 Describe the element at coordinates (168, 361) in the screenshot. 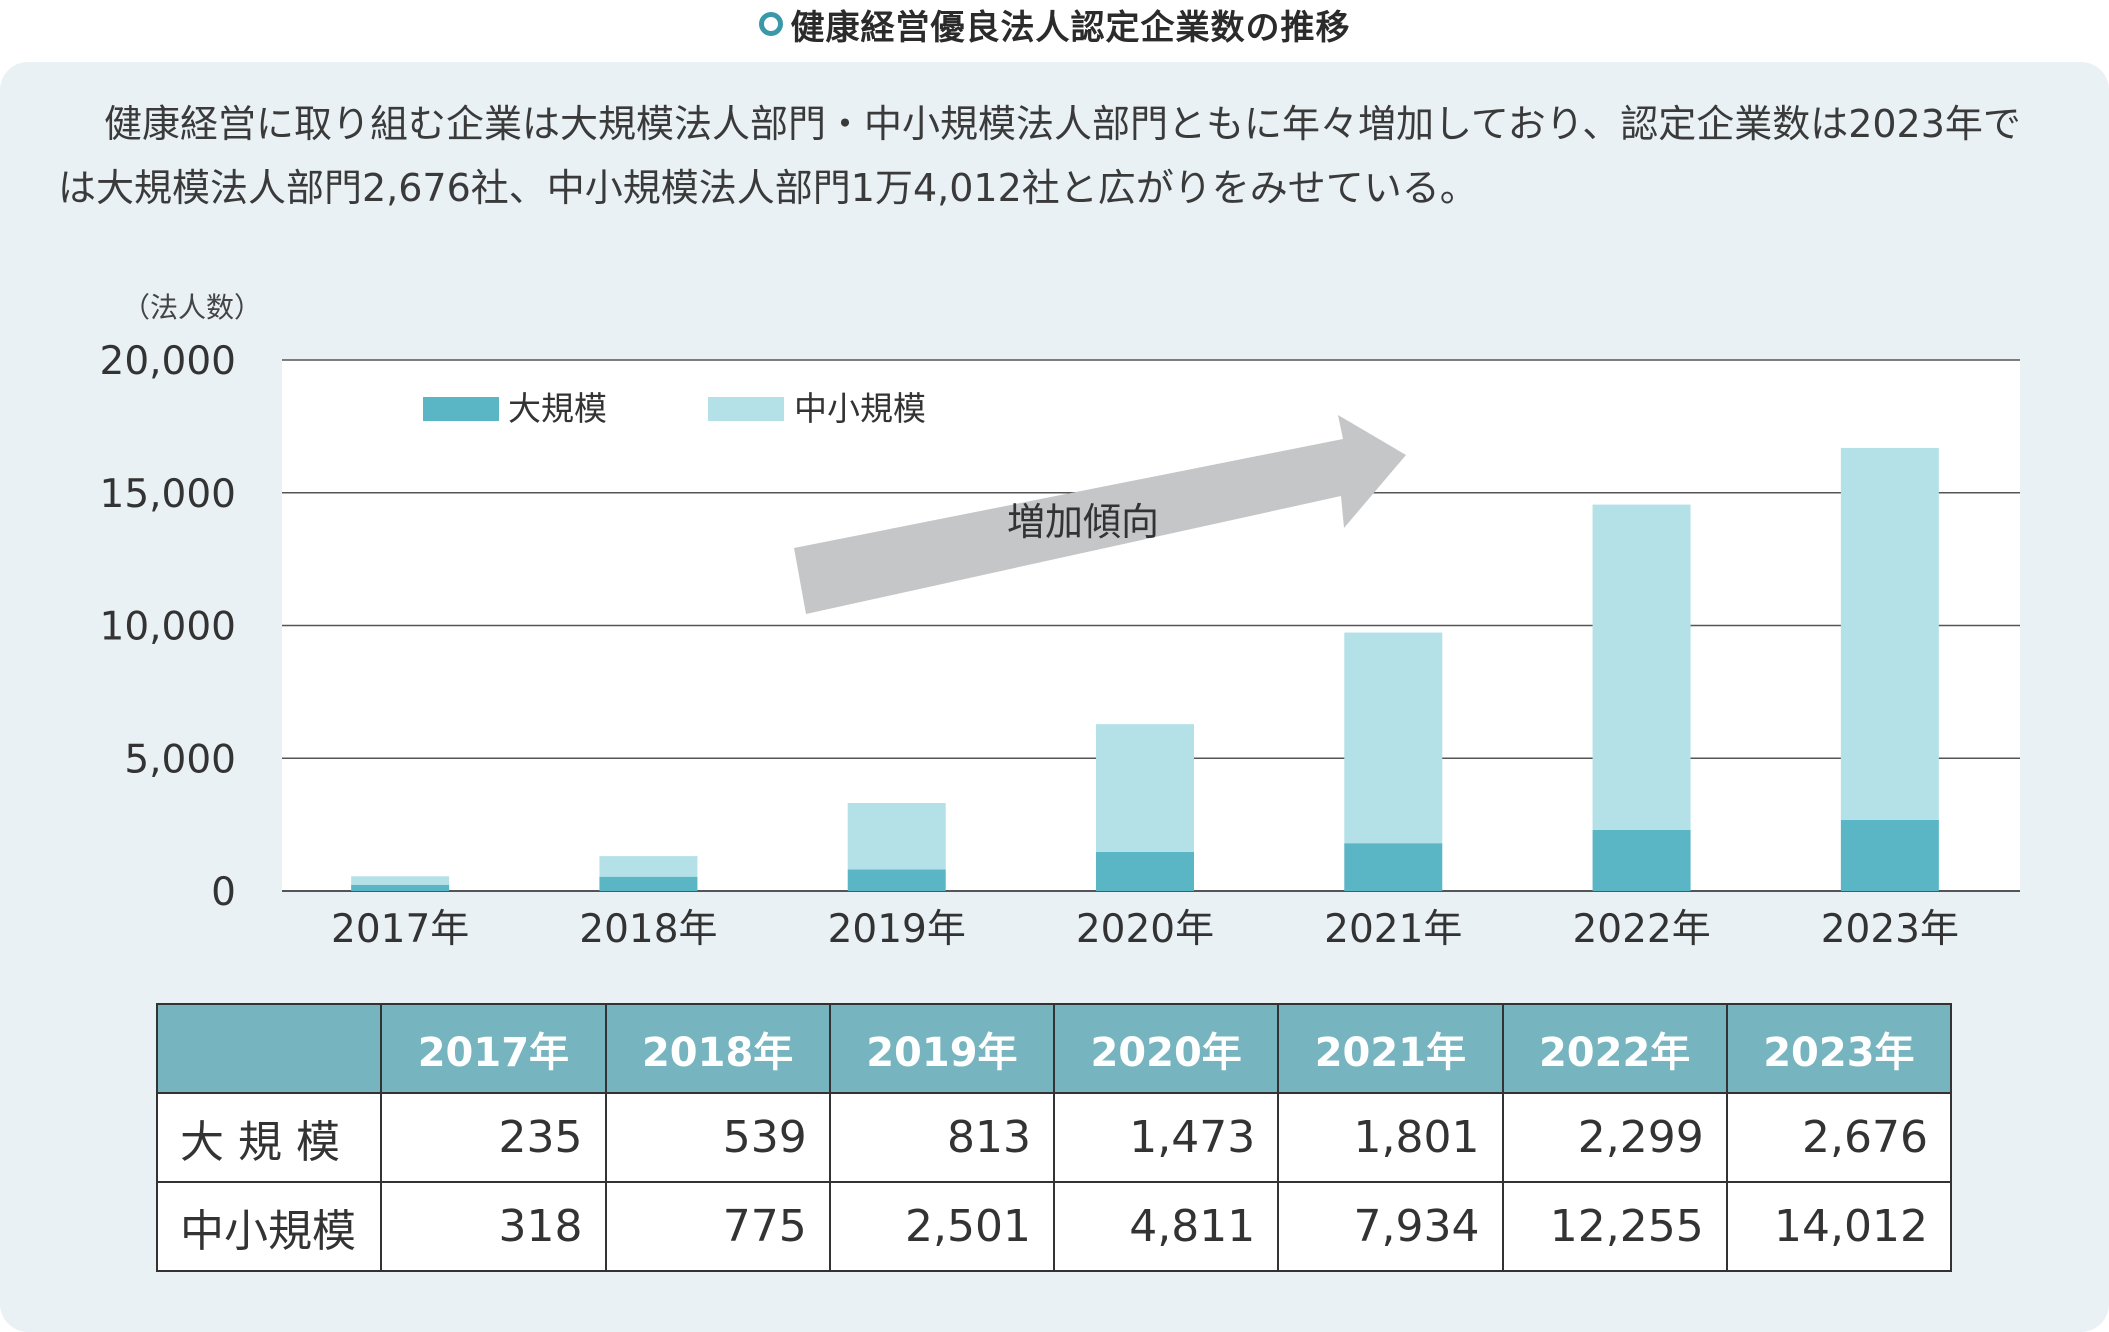

I see `y-tick-label: 20,000` at that location.